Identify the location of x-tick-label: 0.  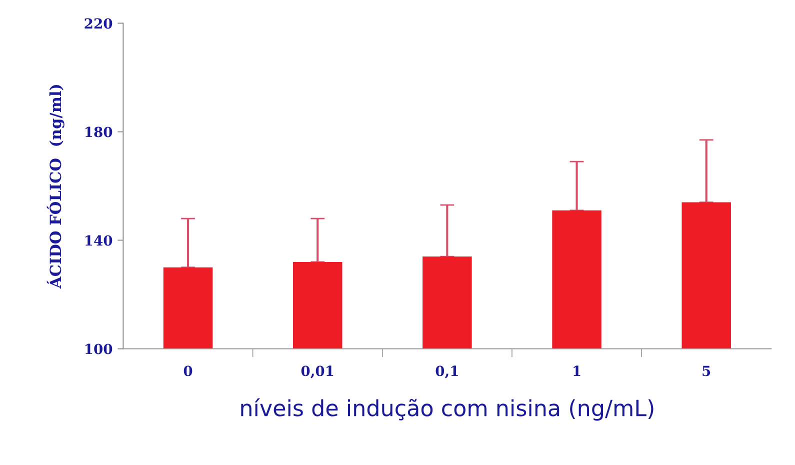
(188, 371).